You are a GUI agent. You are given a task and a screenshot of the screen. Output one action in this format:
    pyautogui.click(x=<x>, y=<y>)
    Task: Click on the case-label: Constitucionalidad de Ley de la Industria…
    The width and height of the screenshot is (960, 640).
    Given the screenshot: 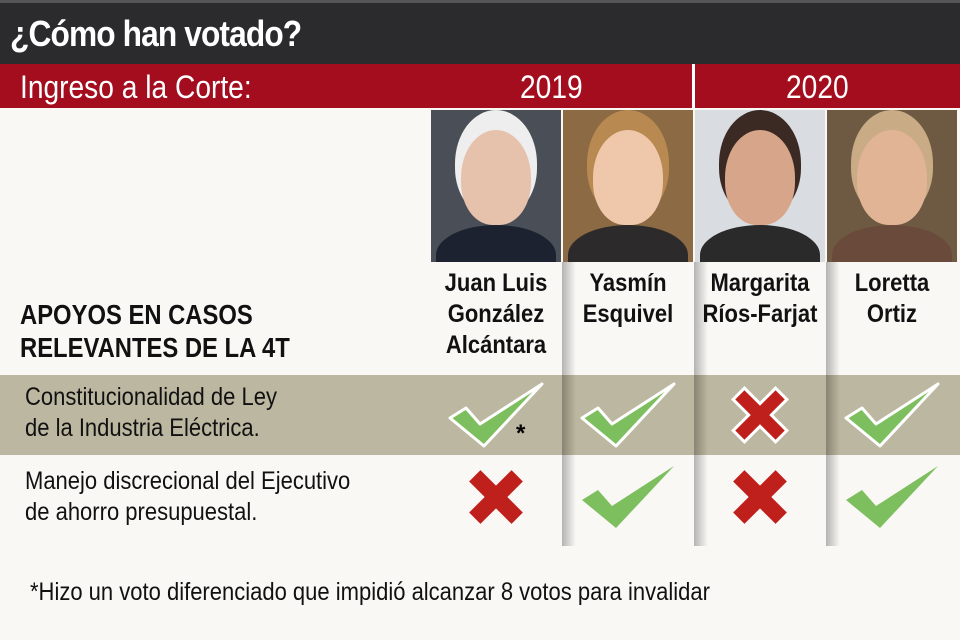 What is the action you would take?
    pyautogui.click(x=151, y=412)
    